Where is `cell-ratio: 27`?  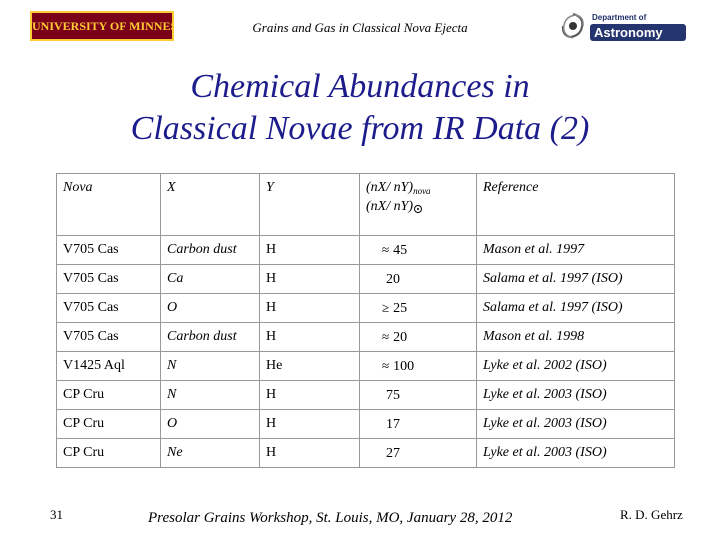 cell-ratio: 27 is located at coordinates (418, 453).